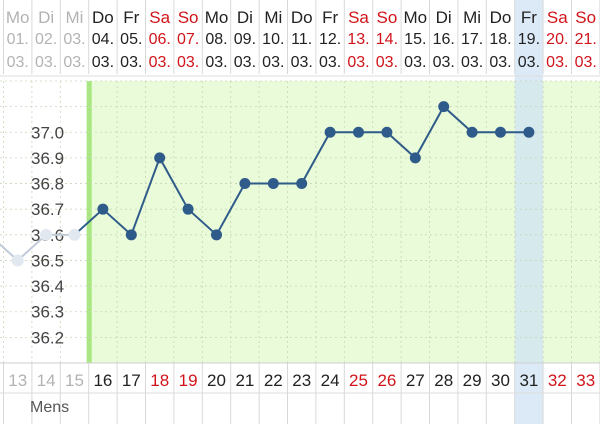 The height and width of the screenshot is (424, 600). What do you see at coordinates (103, 39) in the screenshot?
I see `date-label: 04.` at bounding box center [103, 39].